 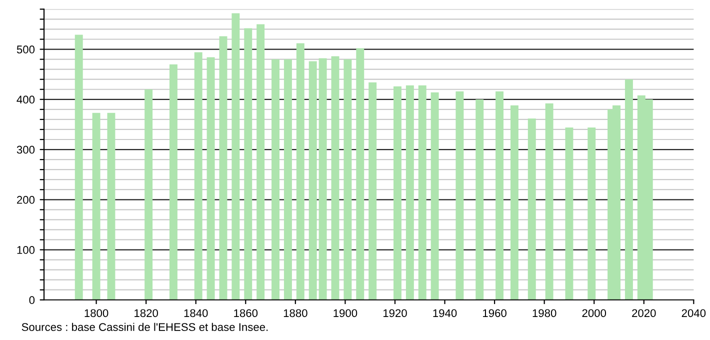 What do you see at coordinates (32, 300) in the screenshot?
I see `y-tick-label: 0` at bounding box center [32, 300].